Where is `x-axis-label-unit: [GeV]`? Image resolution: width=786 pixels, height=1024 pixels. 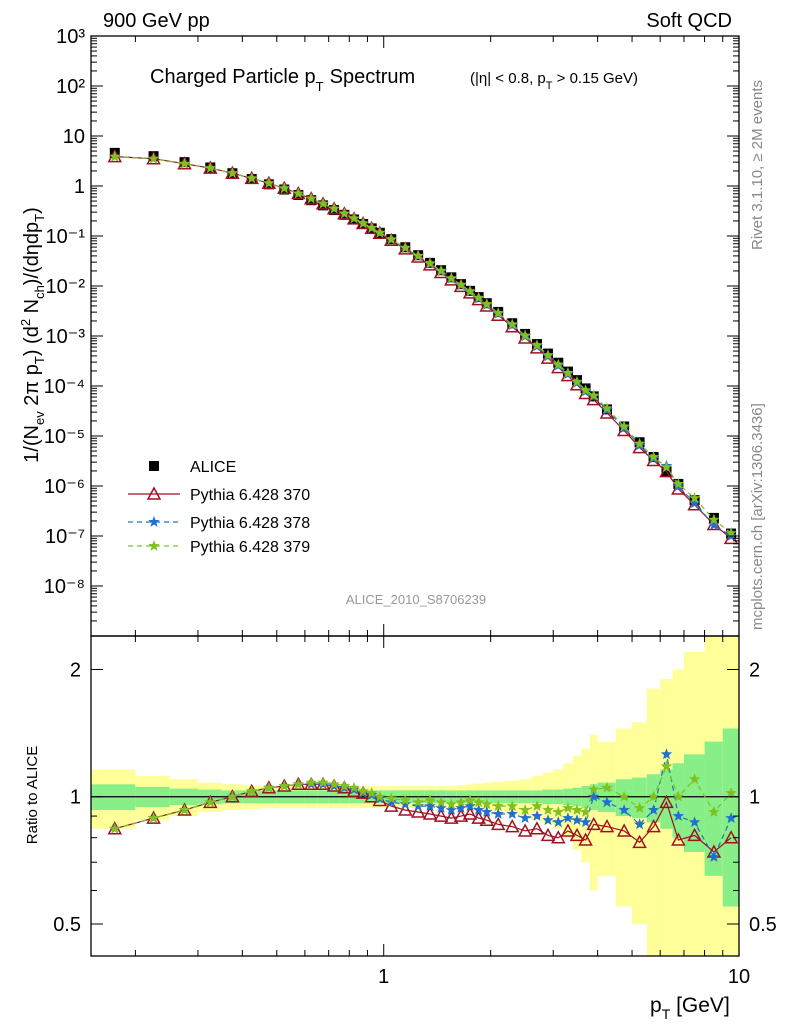
x-axis-label-unit: [GeV] is located at coordinates (700, 1005).